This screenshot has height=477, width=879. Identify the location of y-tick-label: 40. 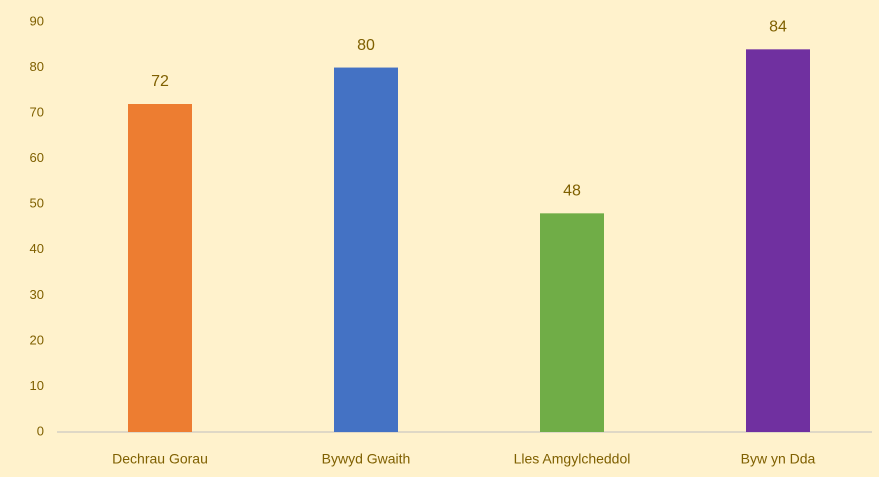
(37, 248).